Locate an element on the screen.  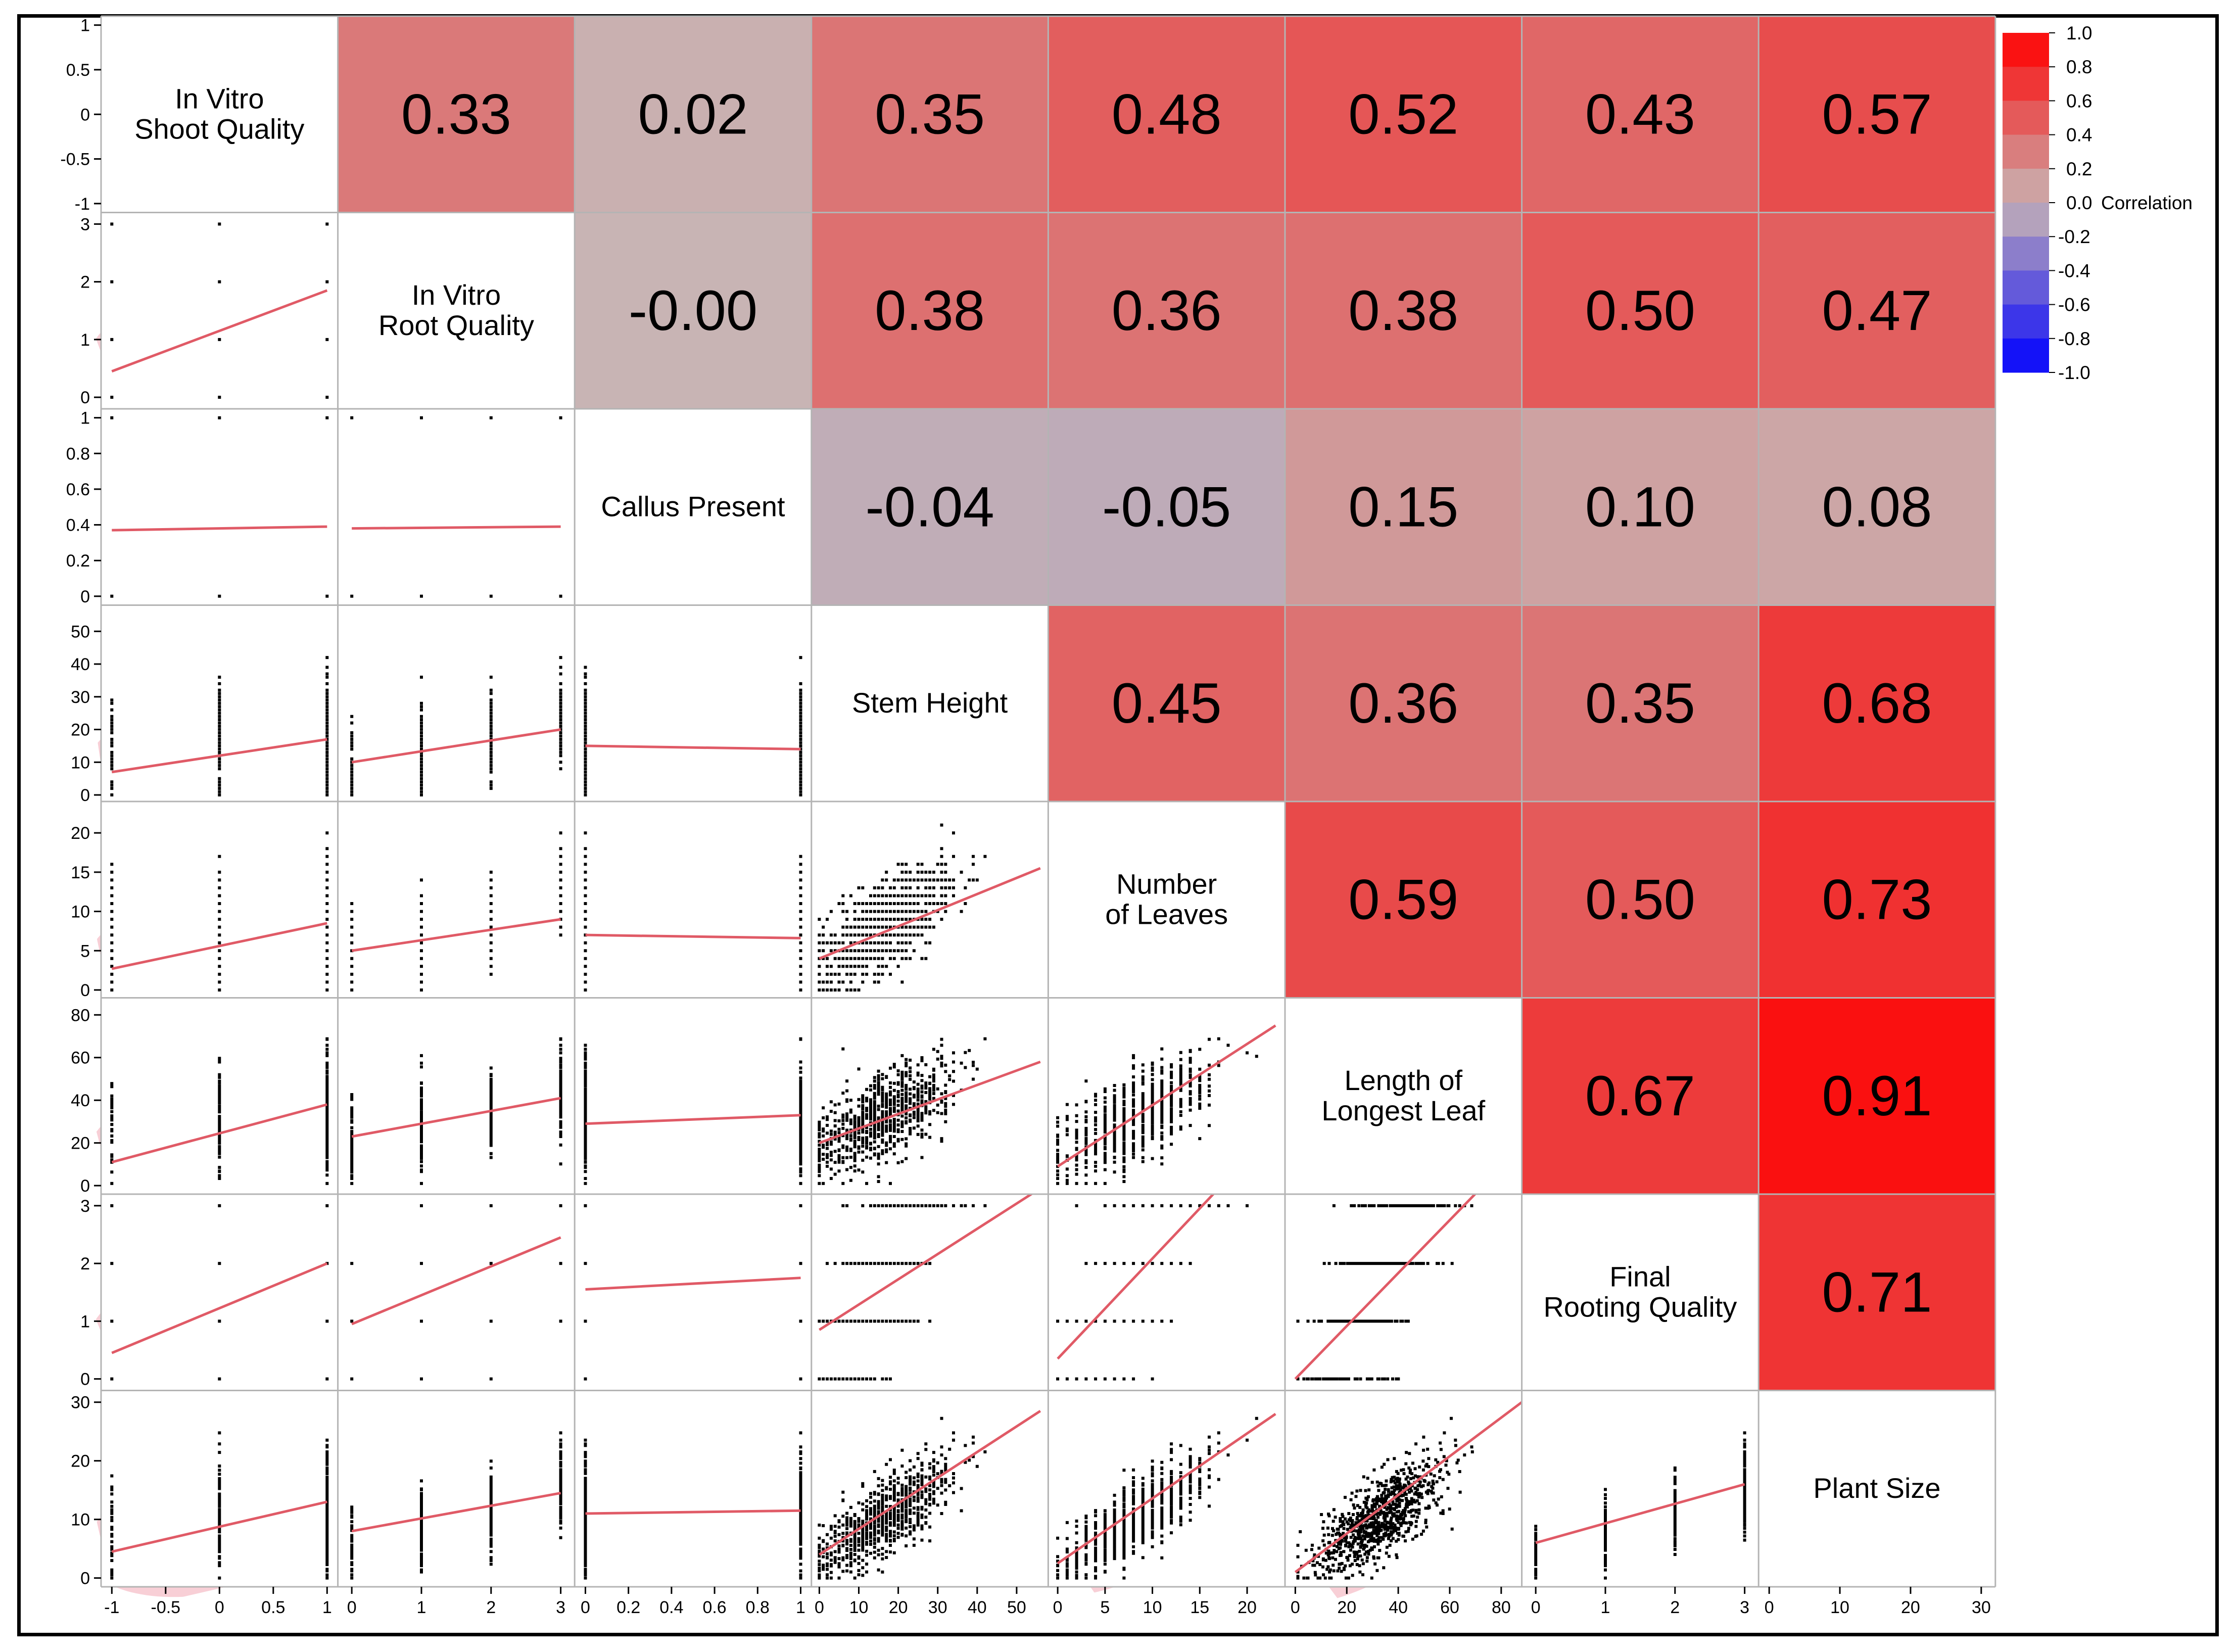
corr-value-2-4: -0.05 is located at coordinates (1166, 507).